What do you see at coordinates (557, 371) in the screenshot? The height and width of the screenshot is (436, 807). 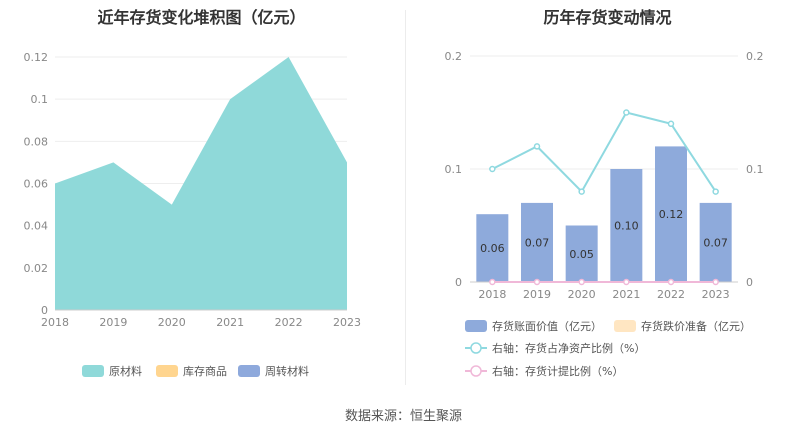 I see `legend-label: 右轴：存货计提比例（%）` at bounding box center [557, 371].